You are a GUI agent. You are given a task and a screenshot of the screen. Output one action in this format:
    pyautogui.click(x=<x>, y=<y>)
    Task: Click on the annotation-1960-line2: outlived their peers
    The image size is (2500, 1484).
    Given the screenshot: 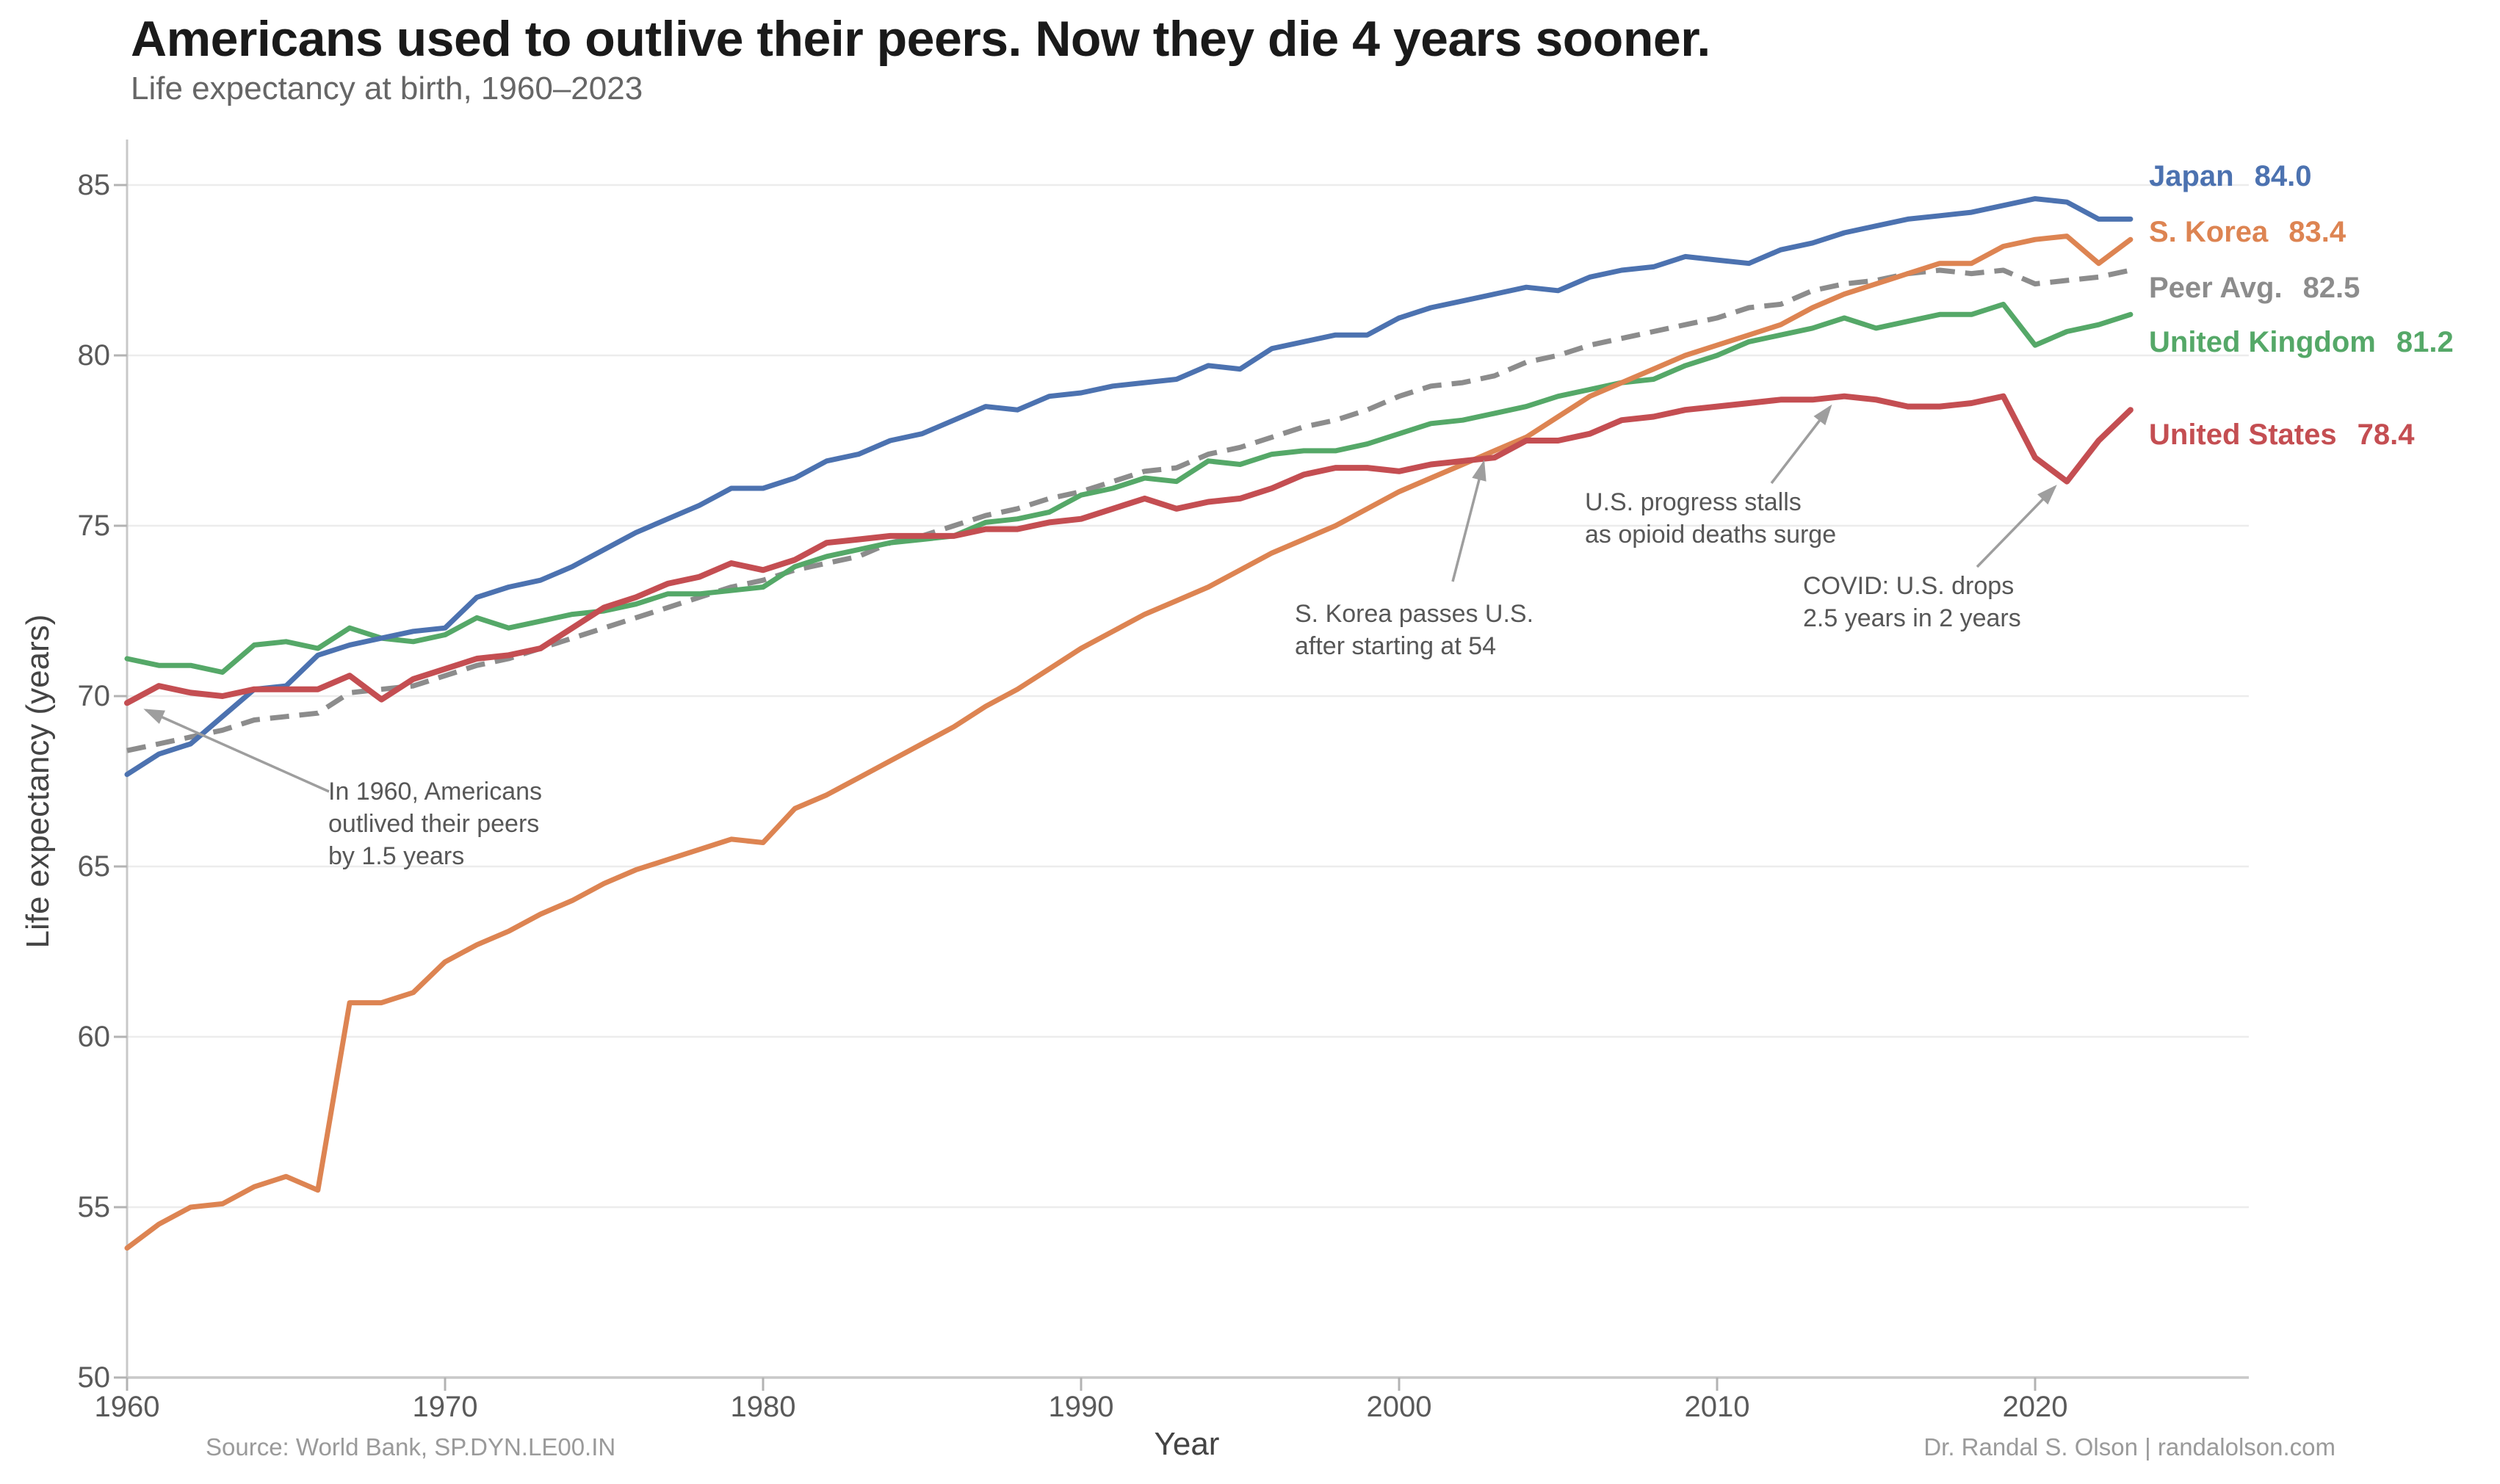 What is the action you would take?
    pyautogui.click(x=434, y=824)
    